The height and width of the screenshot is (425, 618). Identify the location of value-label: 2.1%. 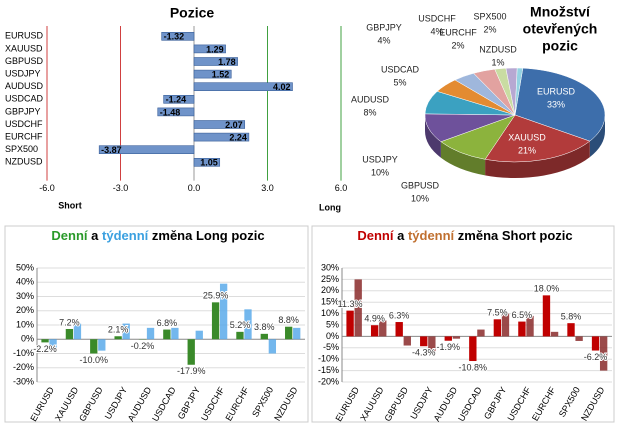
(118, 330).